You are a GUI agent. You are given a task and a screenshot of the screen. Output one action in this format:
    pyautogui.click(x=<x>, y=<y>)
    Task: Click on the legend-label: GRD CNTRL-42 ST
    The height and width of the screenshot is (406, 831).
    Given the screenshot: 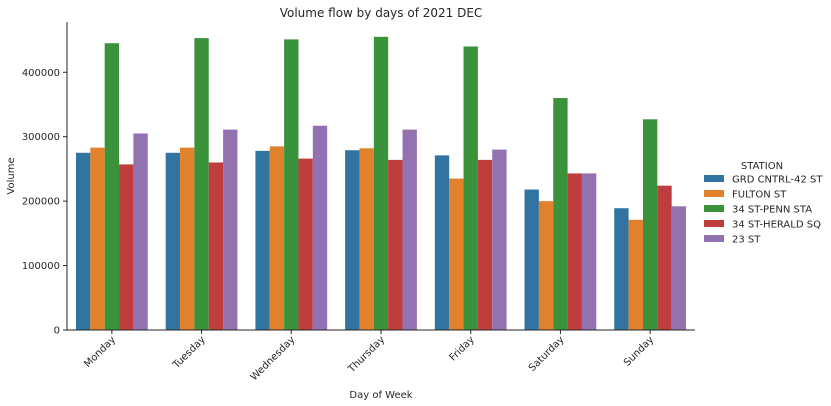 What is the action you would take?
    pyautogui.click(x=777, y=180)
    